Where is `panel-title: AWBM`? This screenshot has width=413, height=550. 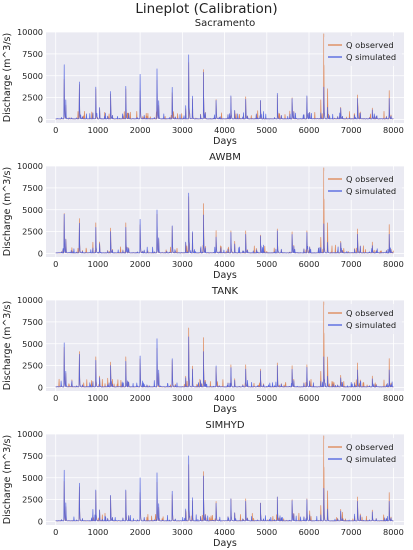
panel-title: AWBM is located at coordinates (225, 157).